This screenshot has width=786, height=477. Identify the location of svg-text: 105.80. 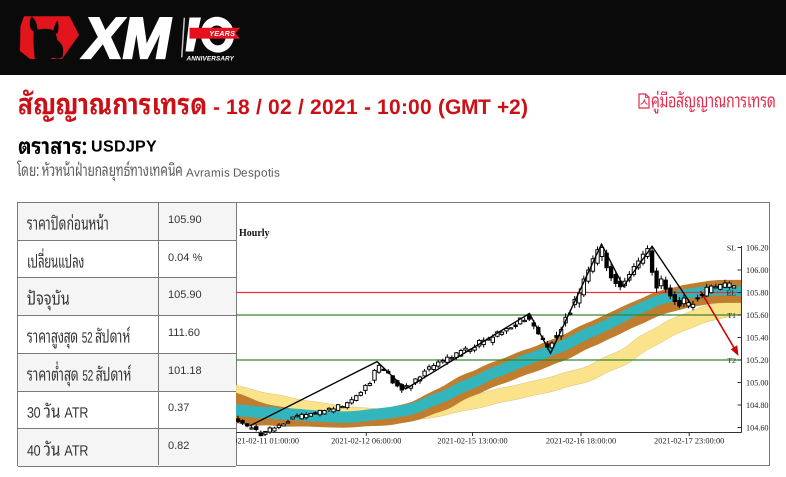
(757, 293).